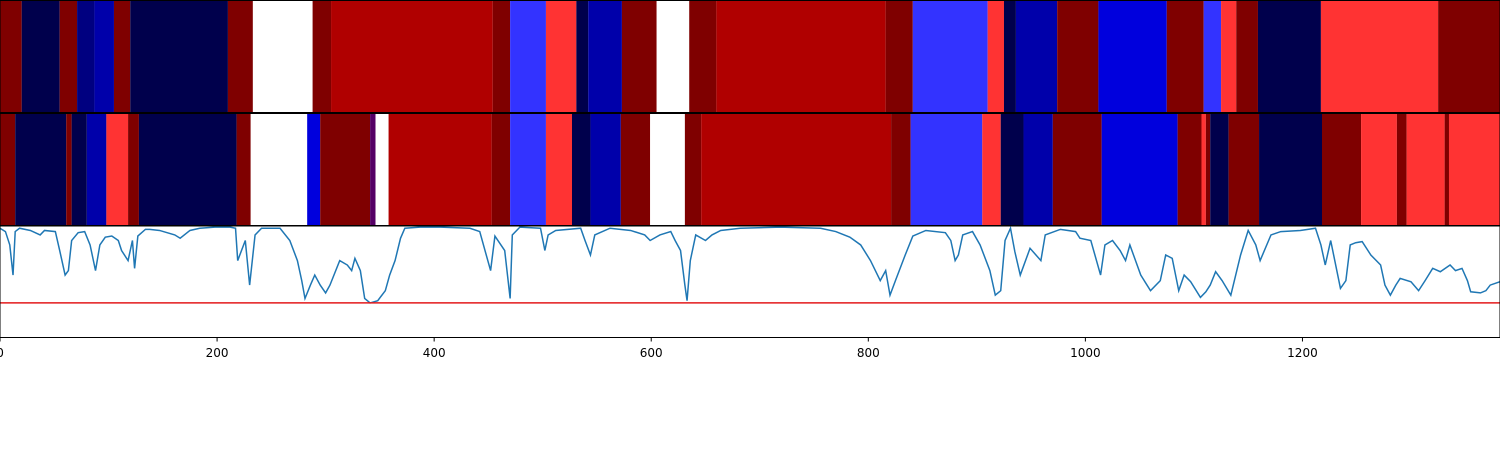 The image size is (1500, 450). Describe the element at coordinates (651, 353) in the screenshot. I see `x-tick-label: 600` at that location.